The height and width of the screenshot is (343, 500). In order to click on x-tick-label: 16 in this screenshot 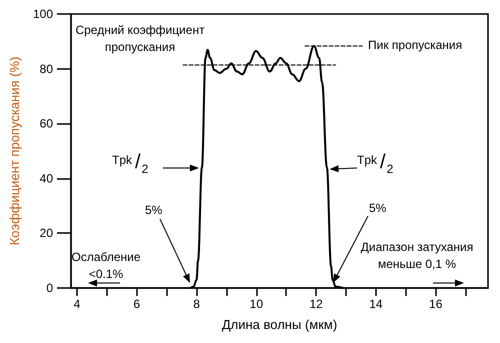, I will do `click(436, 304)`.